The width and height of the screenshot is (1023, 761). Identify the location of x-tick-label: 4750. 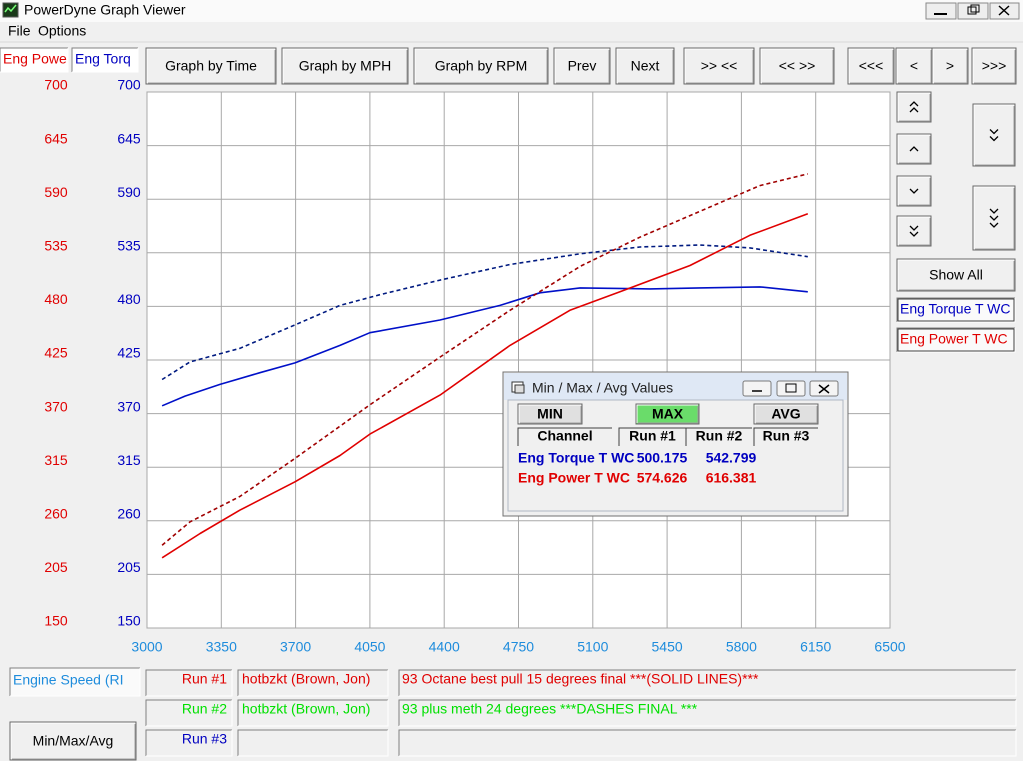
(518, 647).